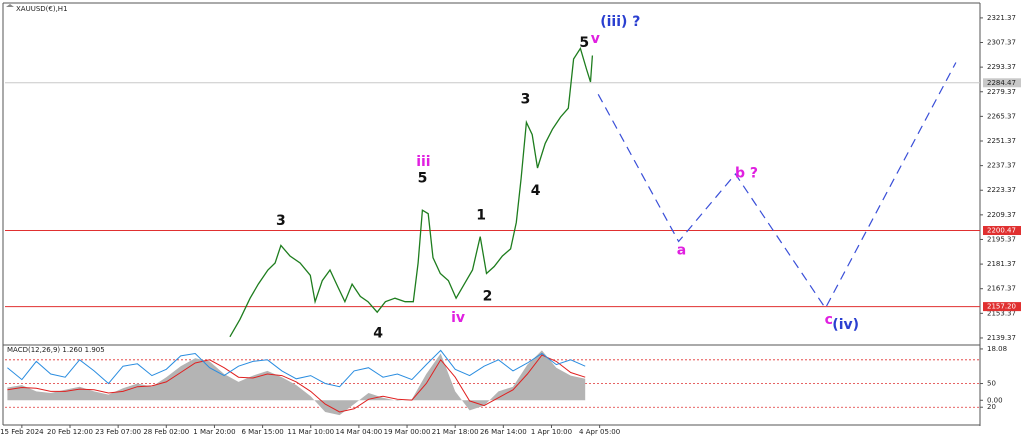 The image size is (1024, 441). What do you see at coordinates (455, 432) in the screenshot?
I see `x-tick-label: 21 Mar 18:00` at bounding box center [455, 432].